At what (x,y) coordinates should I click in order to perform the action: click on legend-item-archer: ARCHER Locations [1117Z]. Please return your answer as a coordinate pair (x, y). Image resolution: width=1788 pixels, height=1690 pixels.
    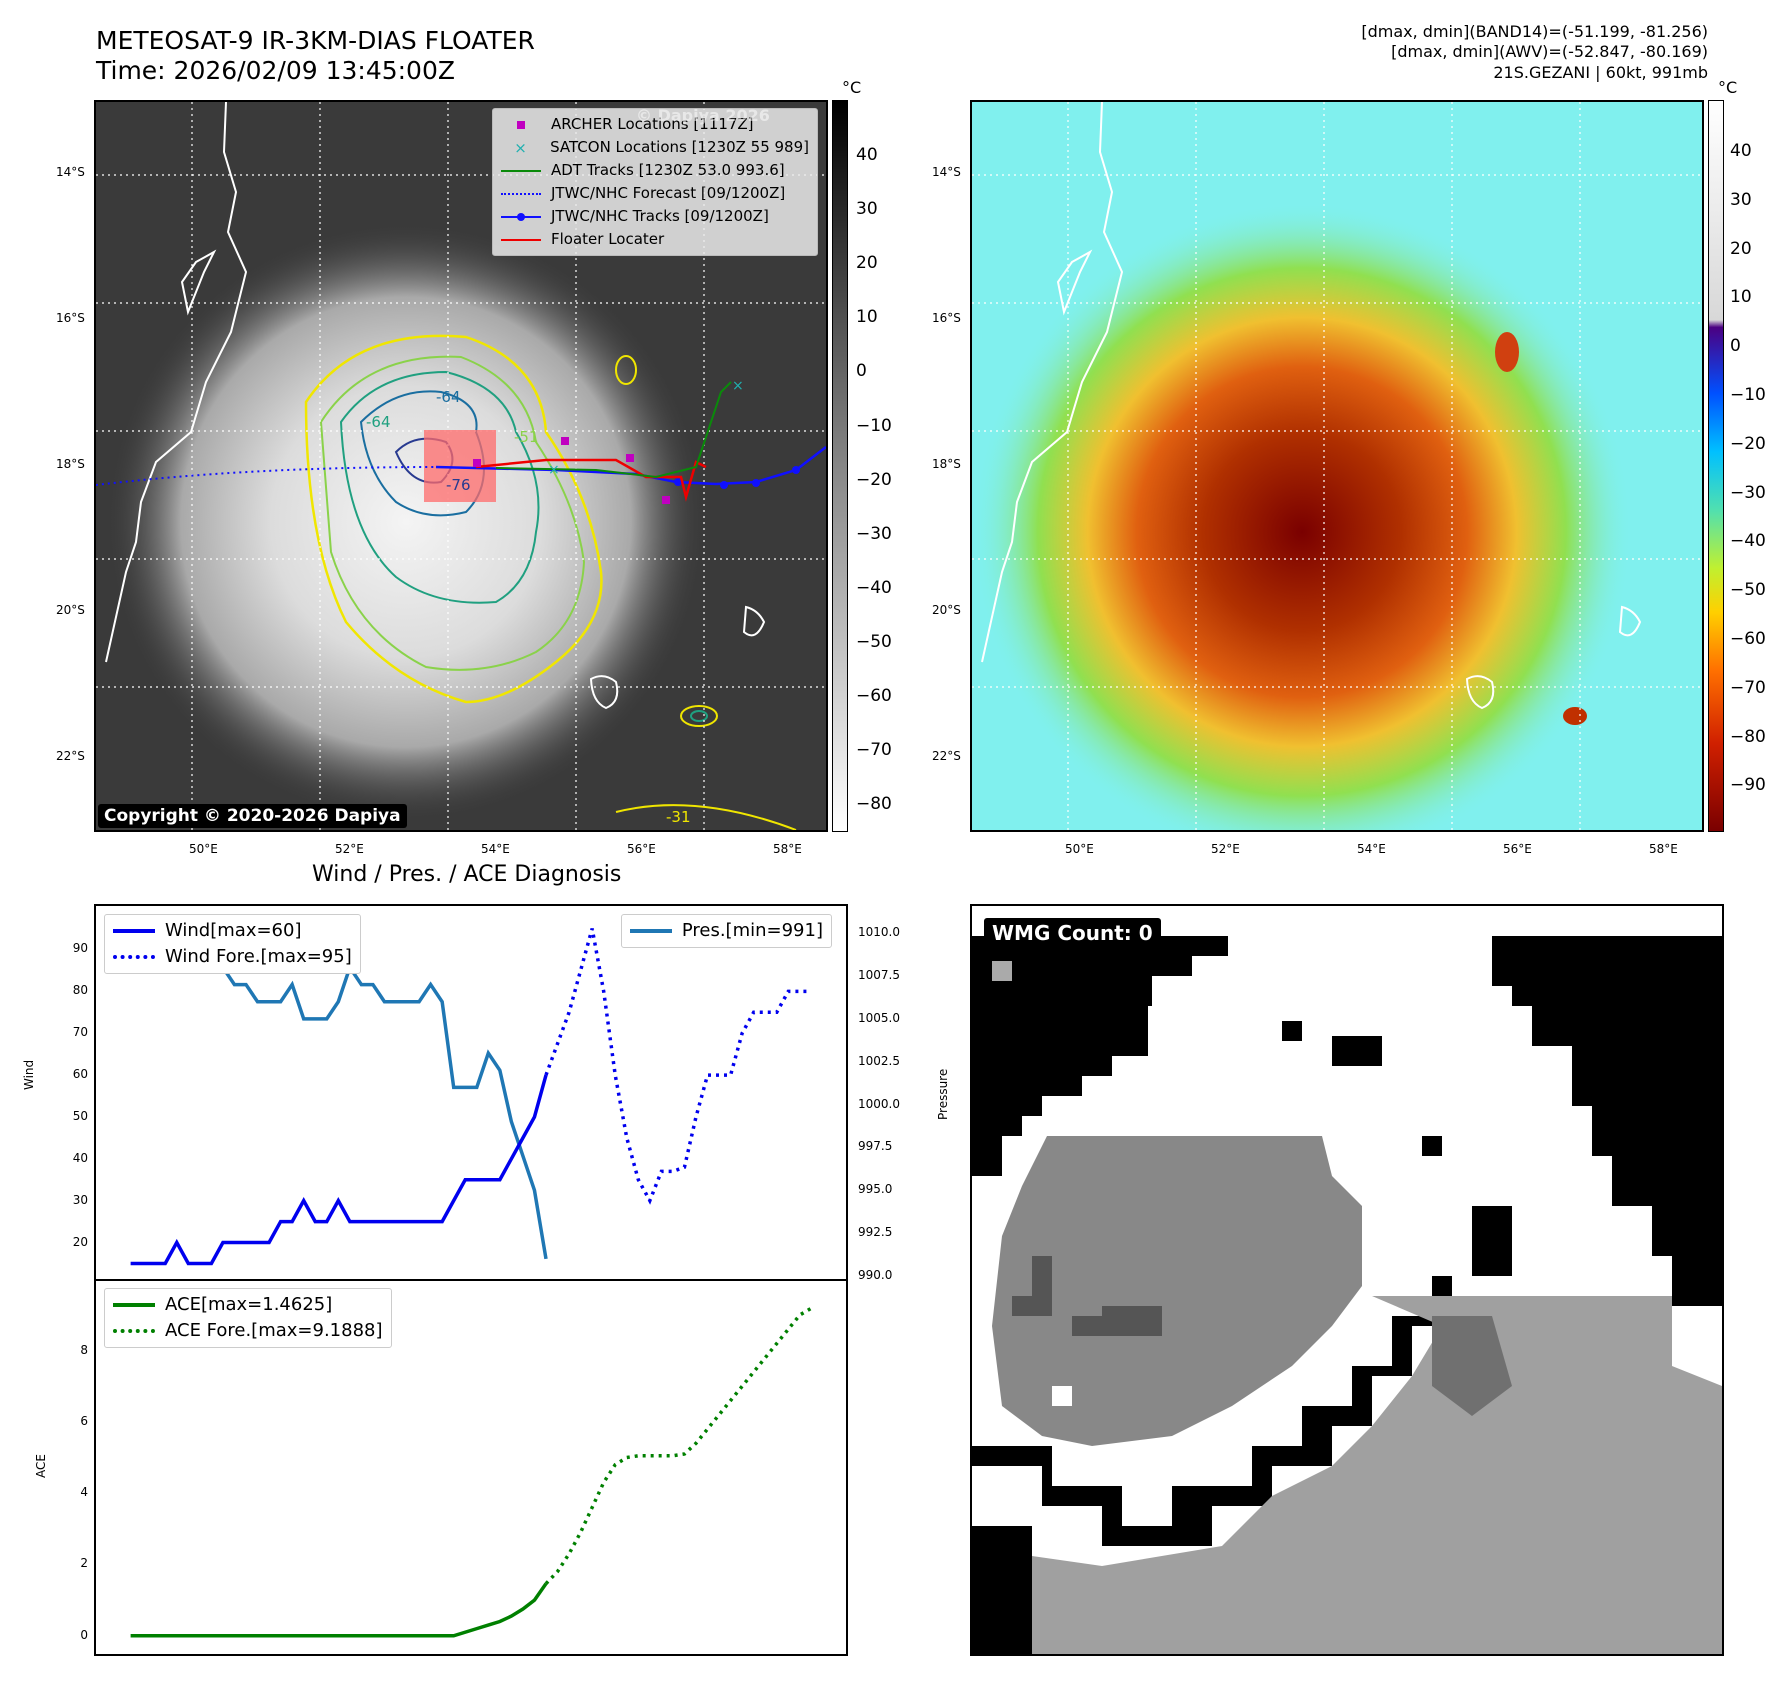
    Looking at the image, I should click on (655, 124).